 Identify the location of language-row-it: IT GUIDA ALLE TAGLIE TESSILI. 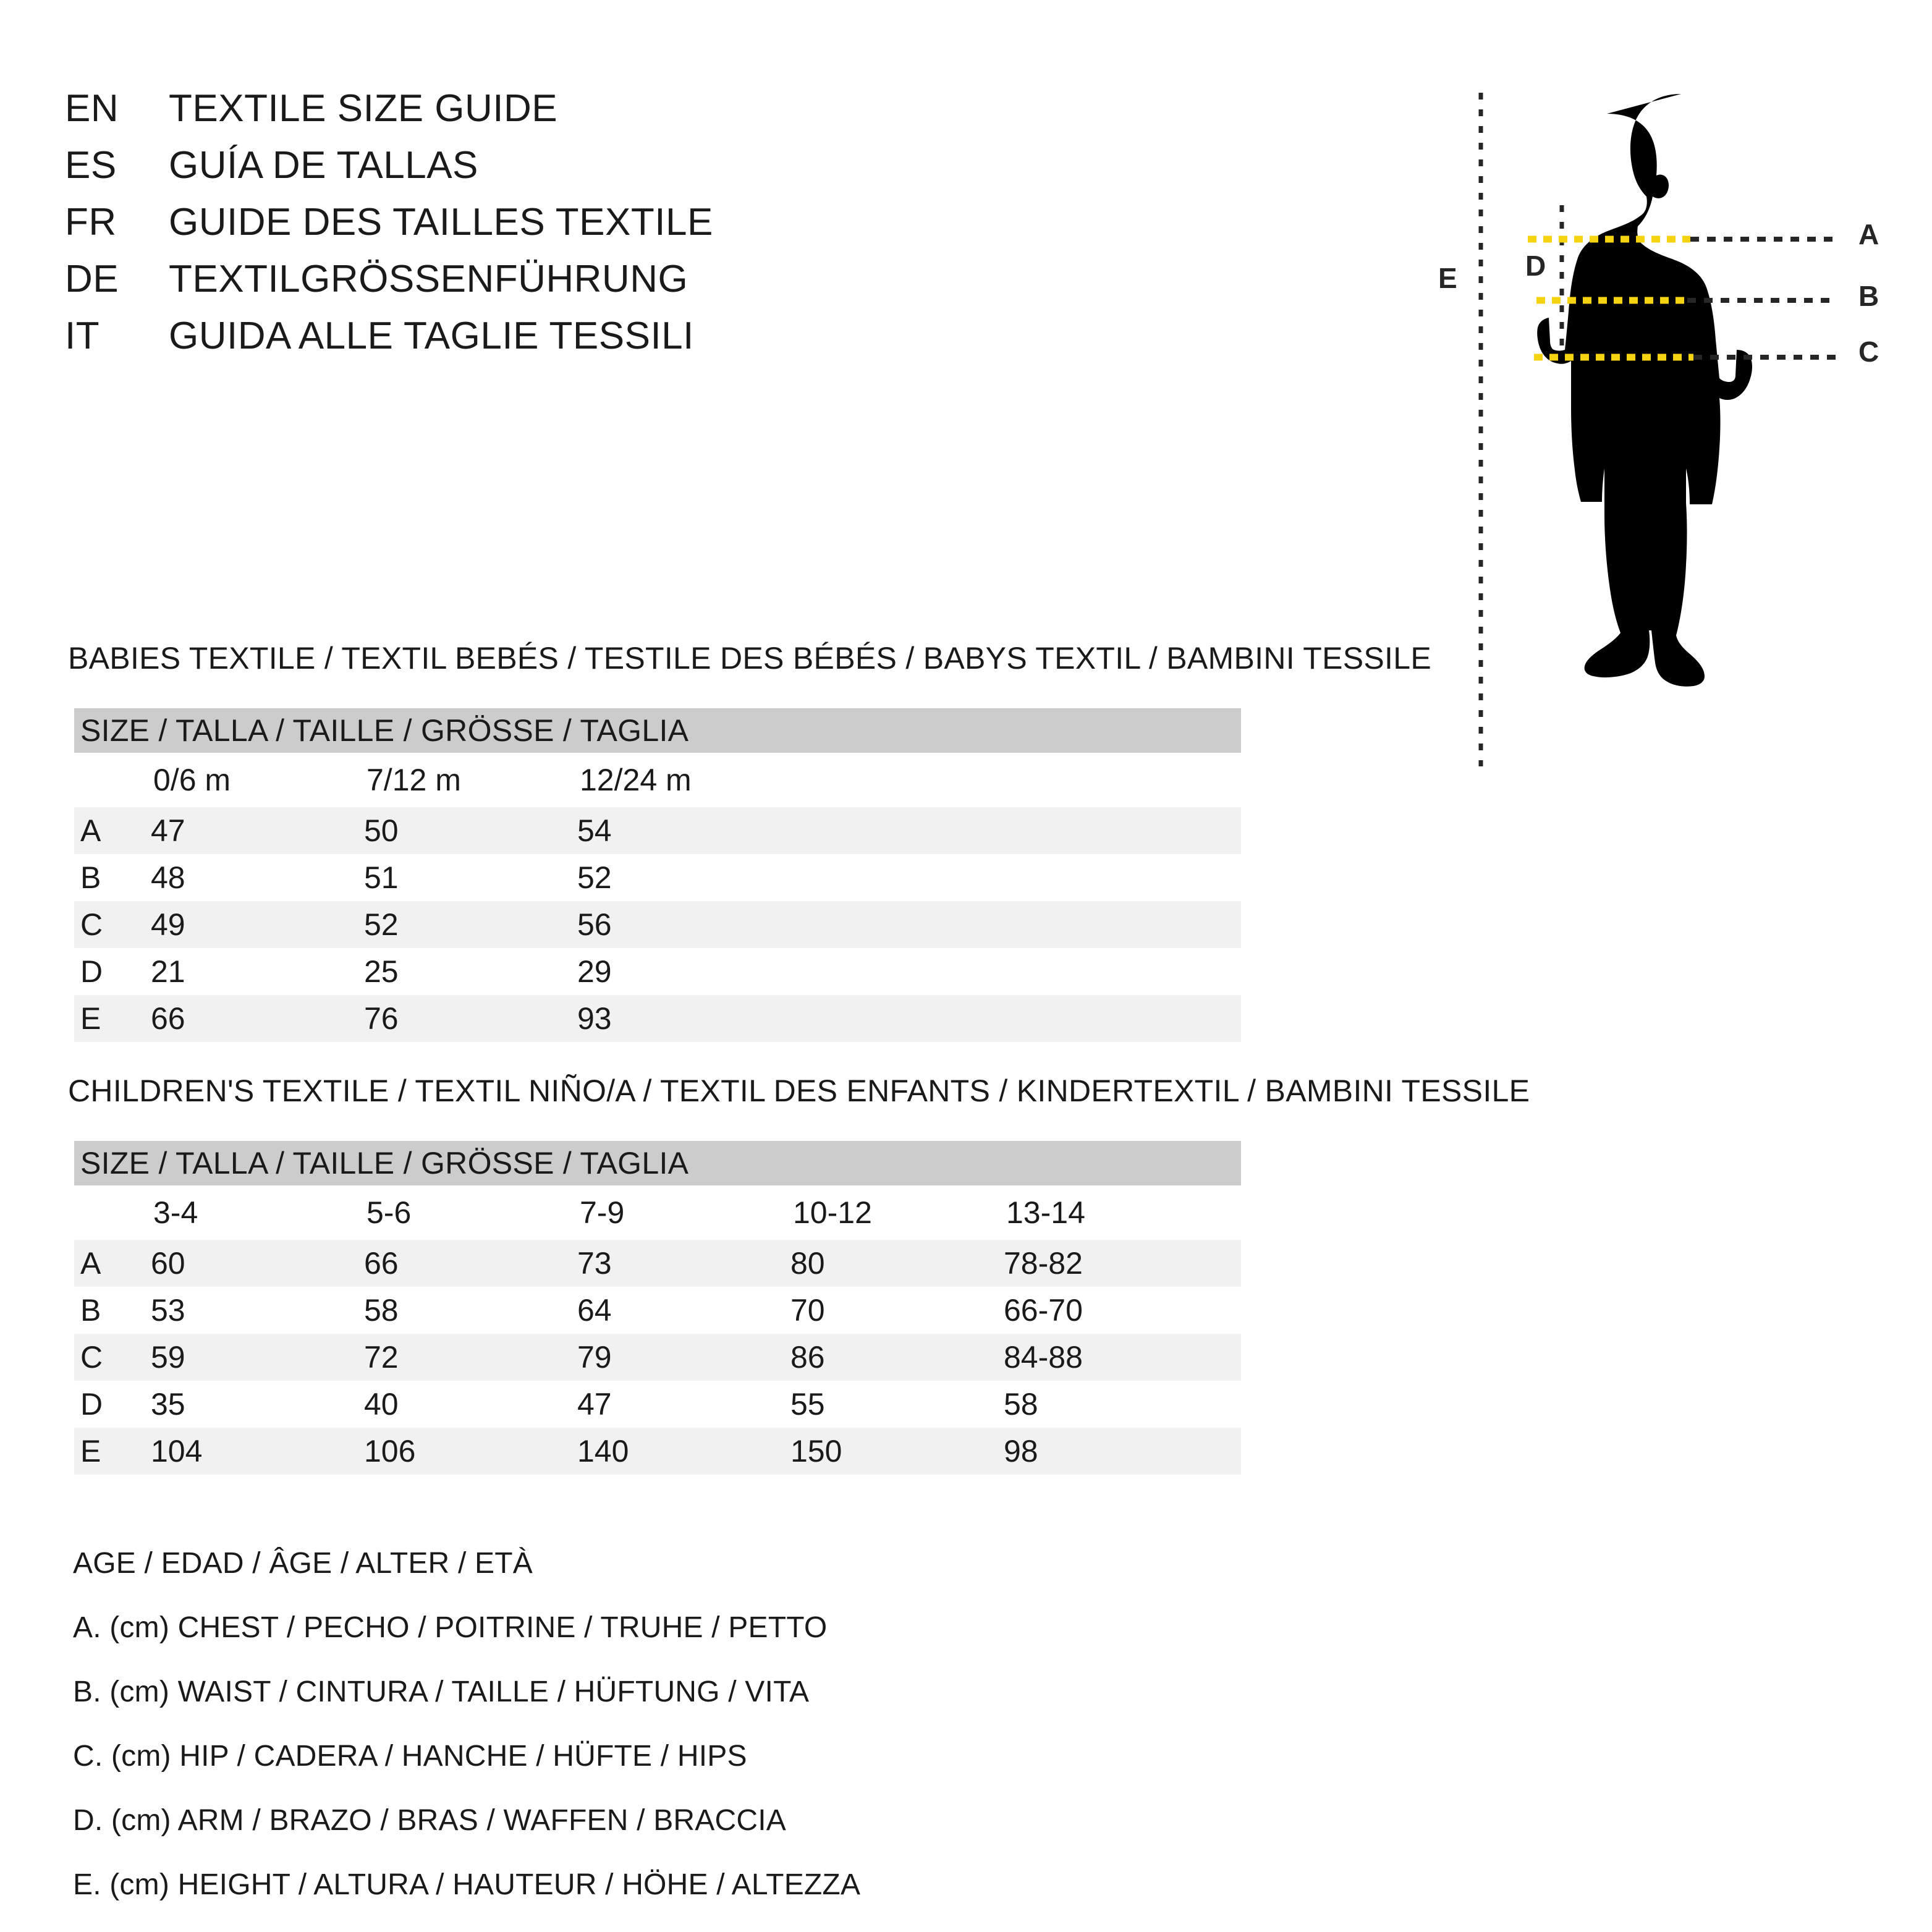
(559, 342).